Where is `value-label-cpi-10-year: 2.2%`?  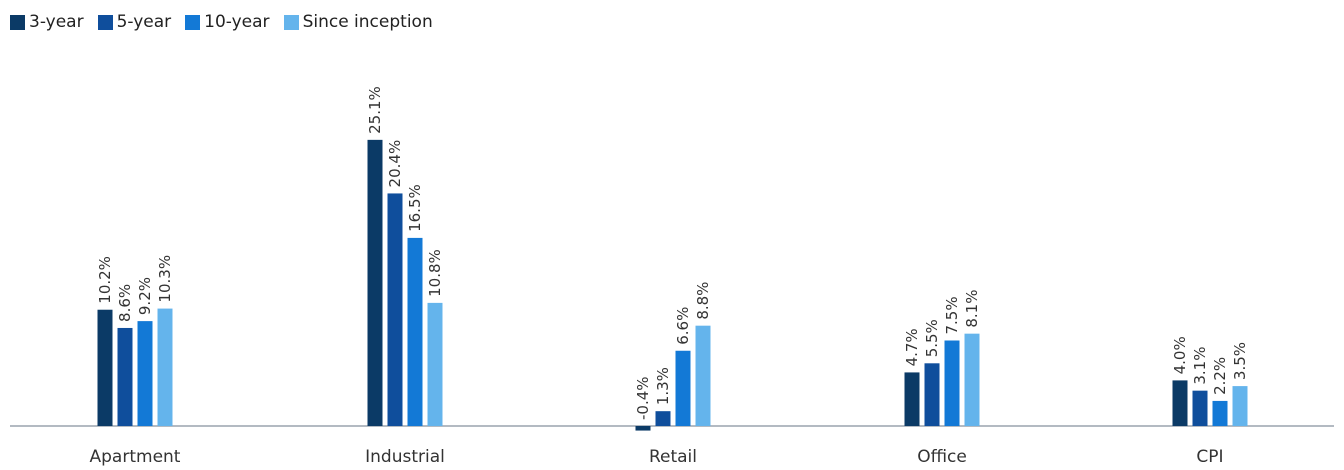 value-label-cpi-10-year: 2.2% is located at coordinates (1220, 376).